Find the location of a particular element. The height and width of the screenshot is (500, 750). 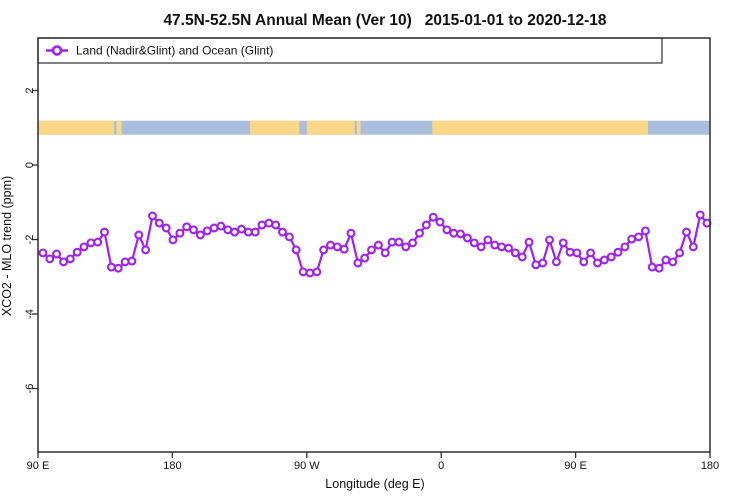

y-tick-label: -6 is located at coordinates (30, 389).